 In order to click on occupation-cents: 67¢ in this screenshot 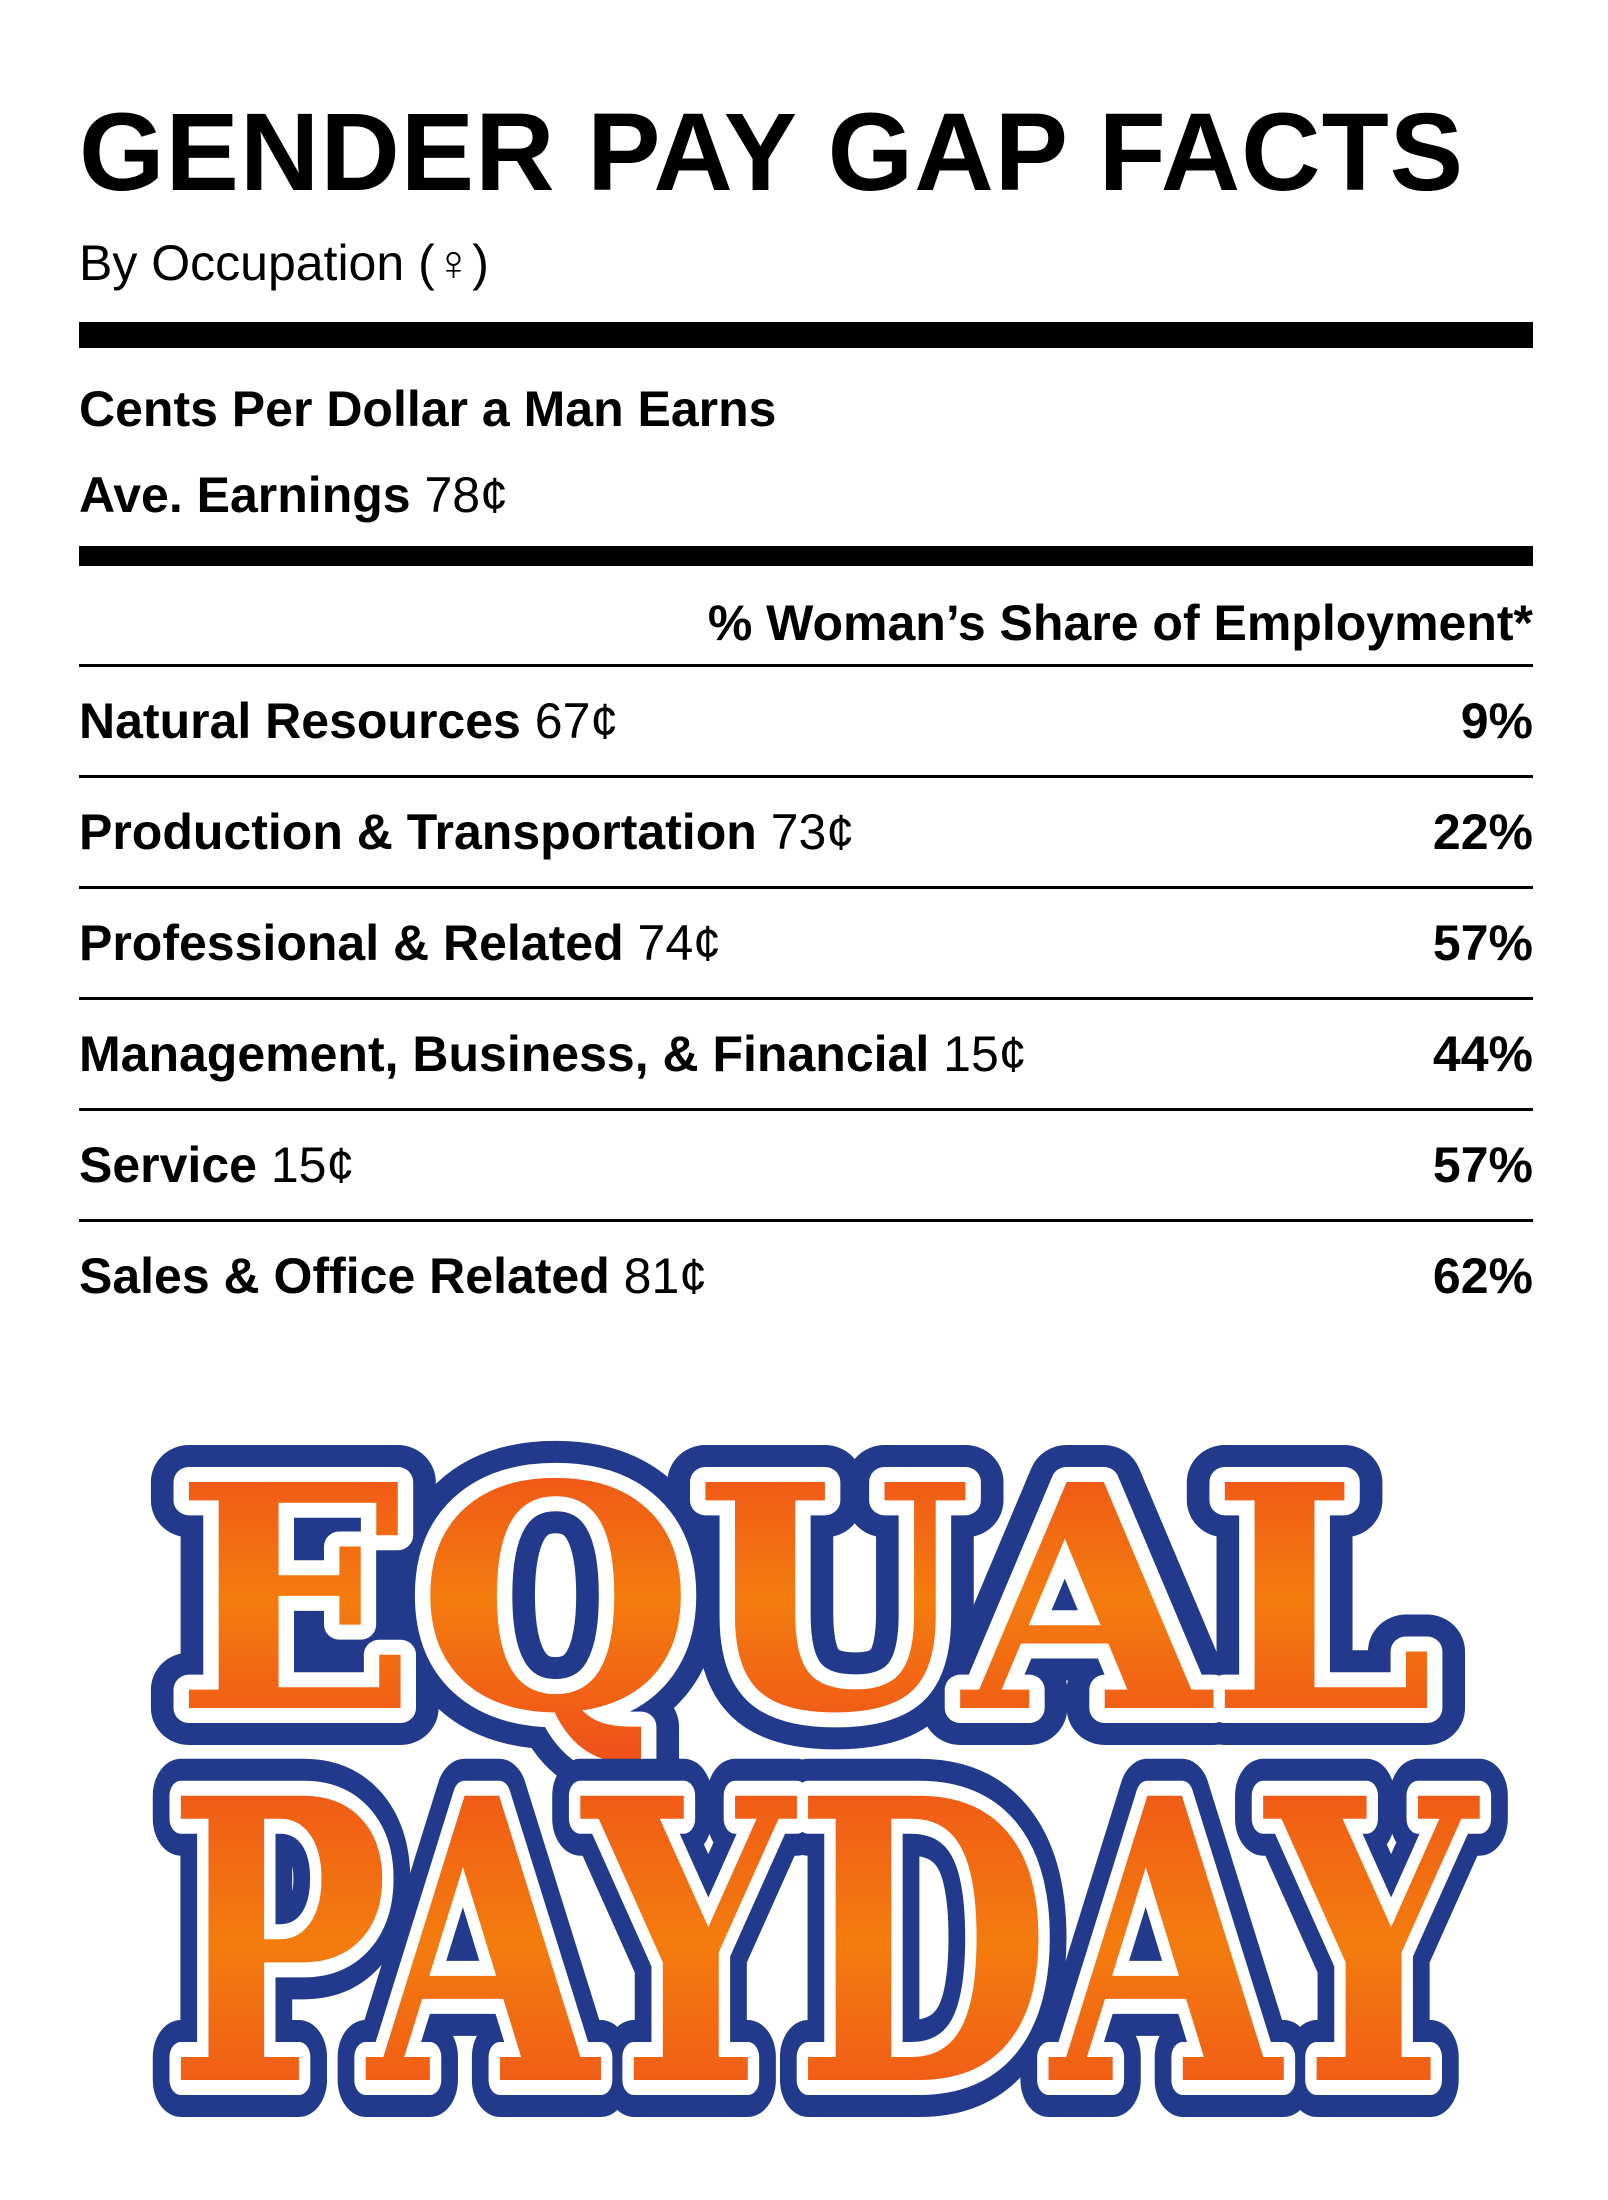, I will do `click(576, 721)`.